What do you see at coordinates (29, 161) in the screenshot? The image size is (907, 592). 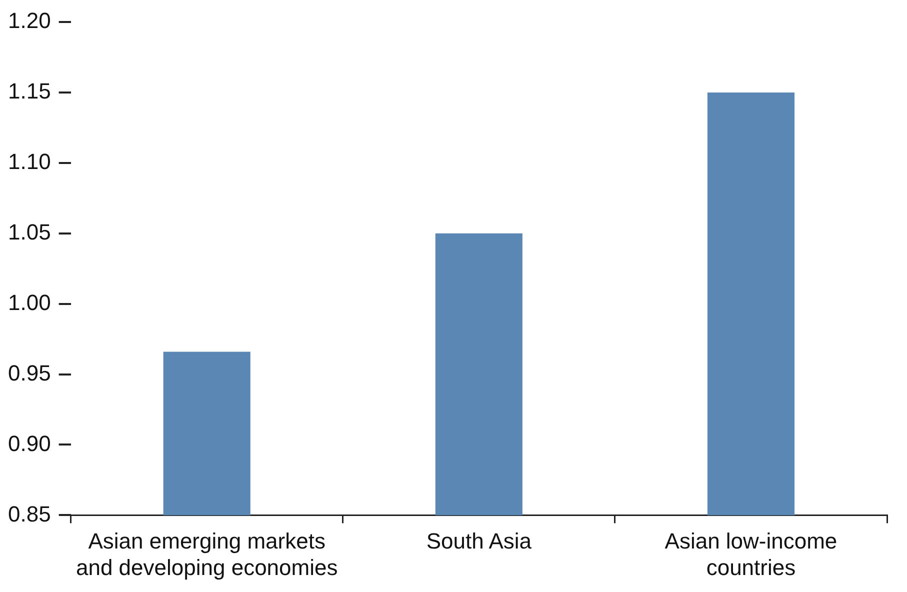 I see `y-tick-label: 1.10` at bounding box center [29, 161].